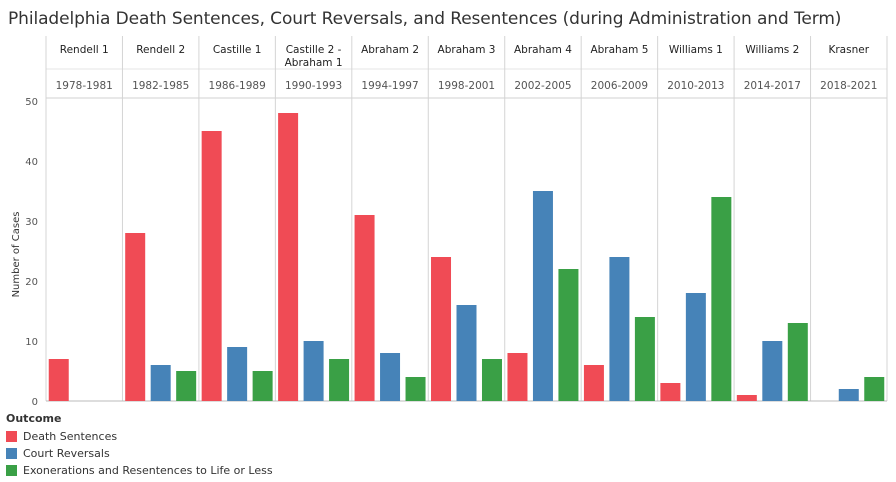 The width and height of the screenshot is (896, 482). Describe the element at coordinates (139, 436) in the screenshot. I see `legend-item-death-sentences: Death Sentences` at that location.